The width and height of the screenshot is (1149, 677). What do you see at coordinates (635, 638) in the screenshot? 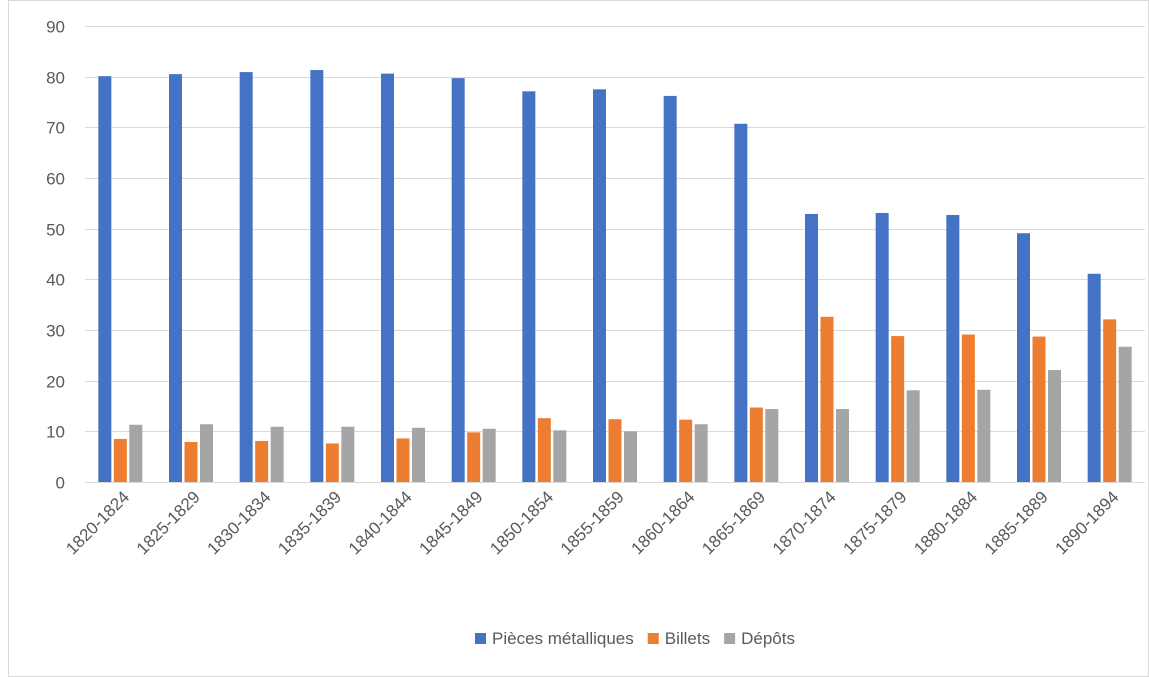
I see `legend: Pièces métalliques Billets Dépôts` at bounding box center [635, 638].